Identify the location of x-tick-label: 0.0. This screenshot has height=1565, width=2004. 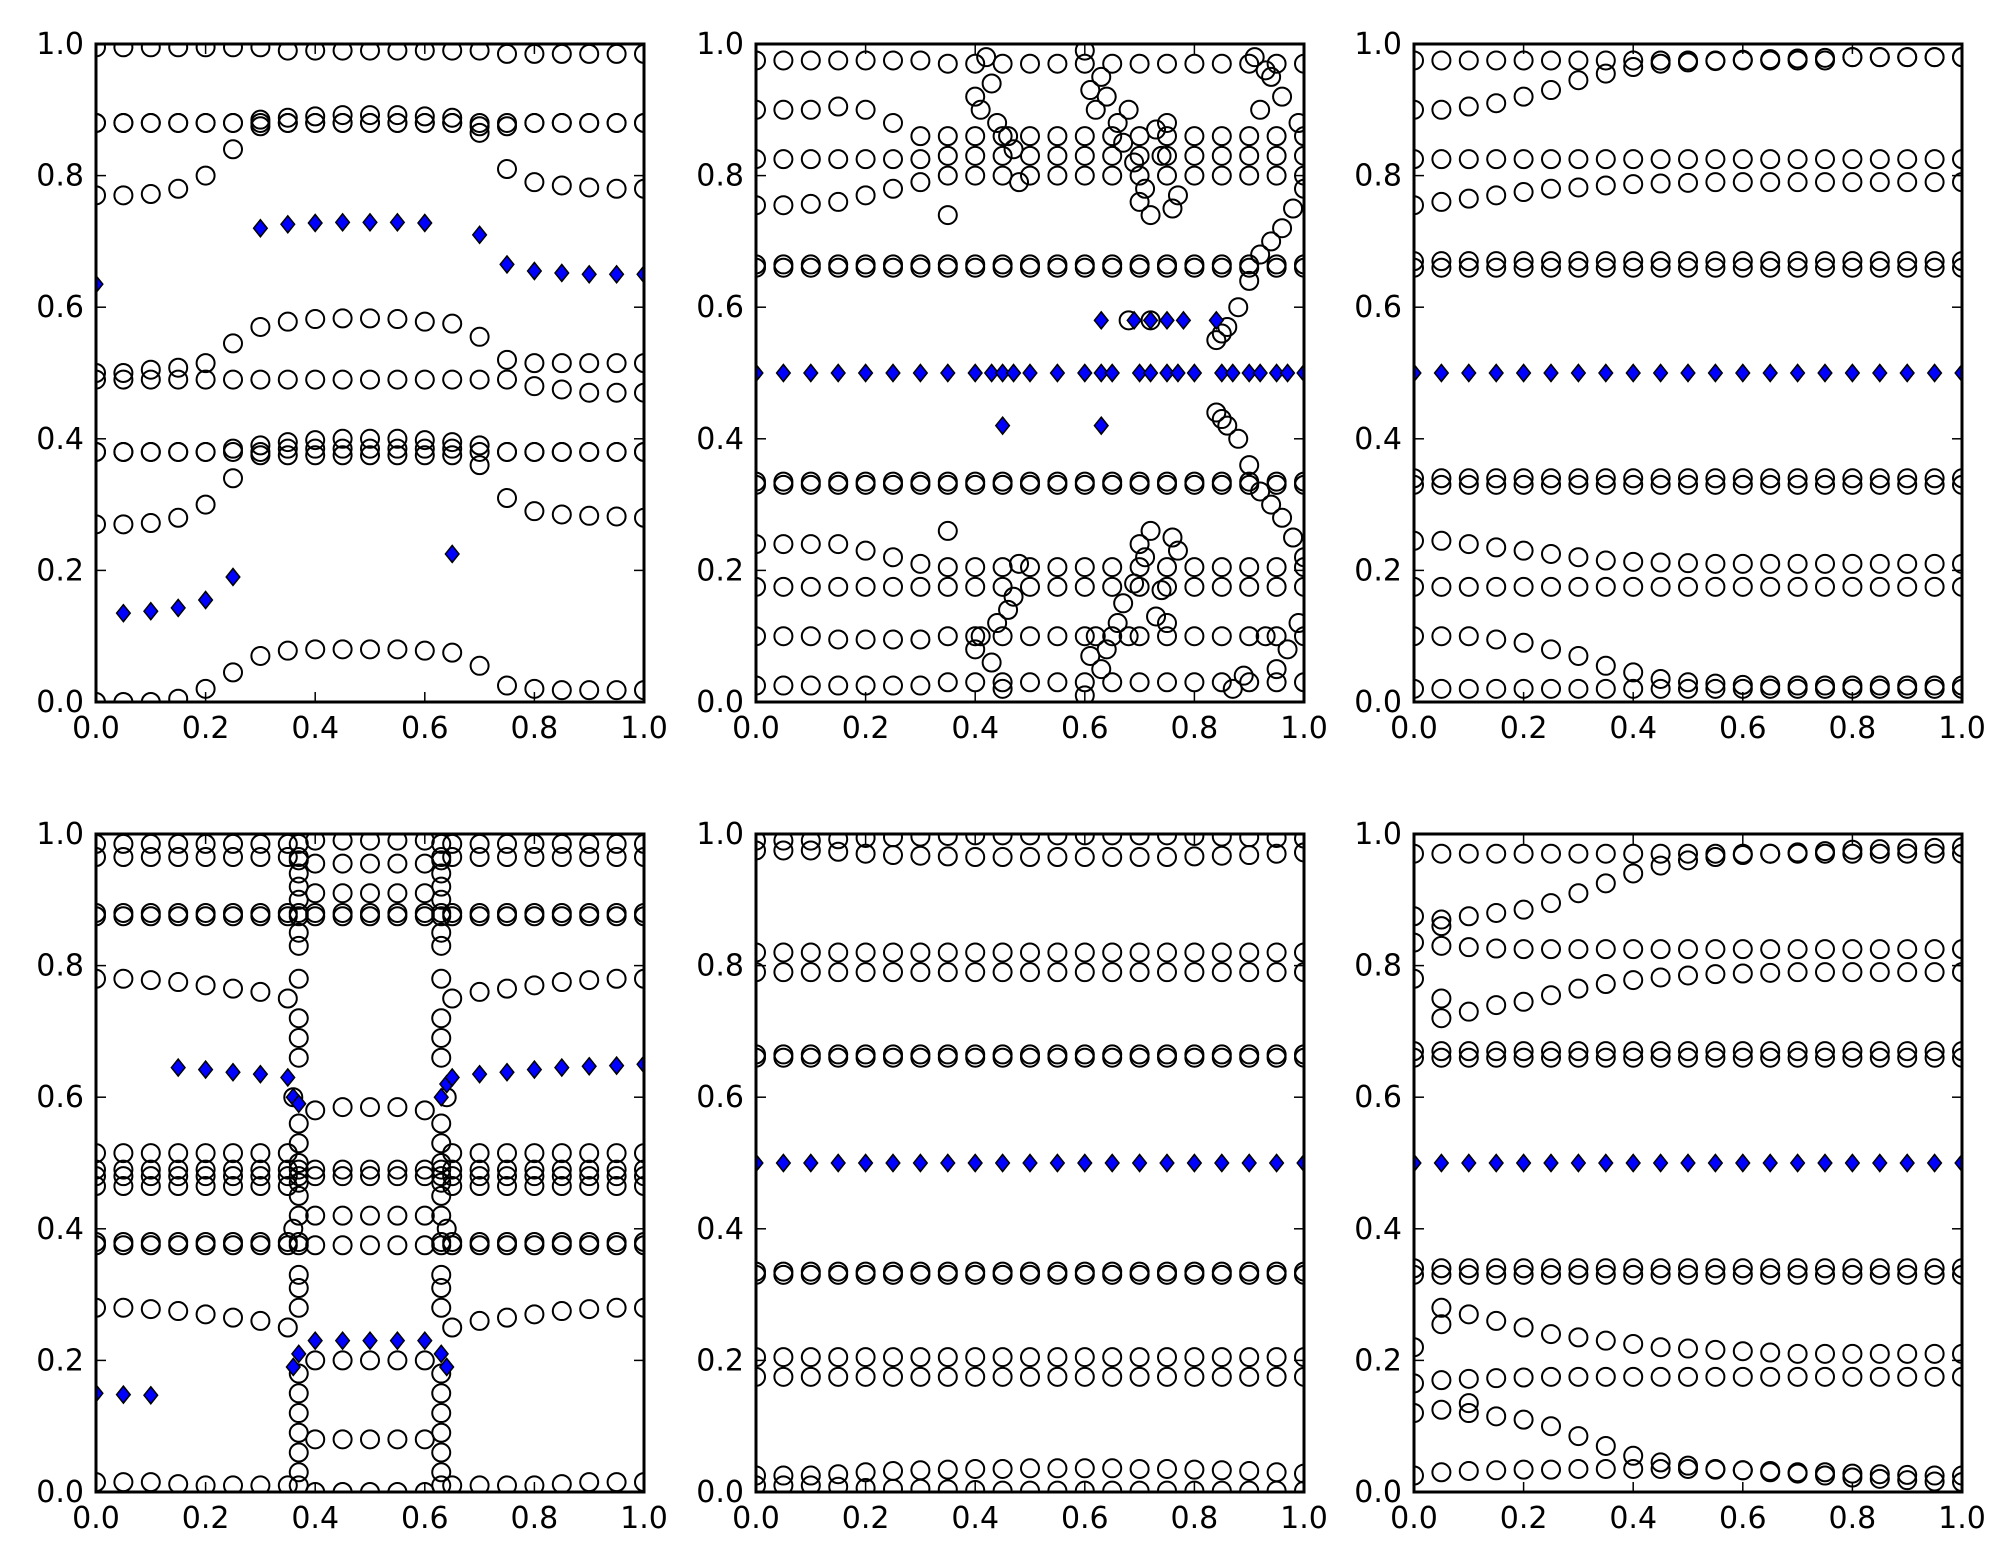
(1414, 728).